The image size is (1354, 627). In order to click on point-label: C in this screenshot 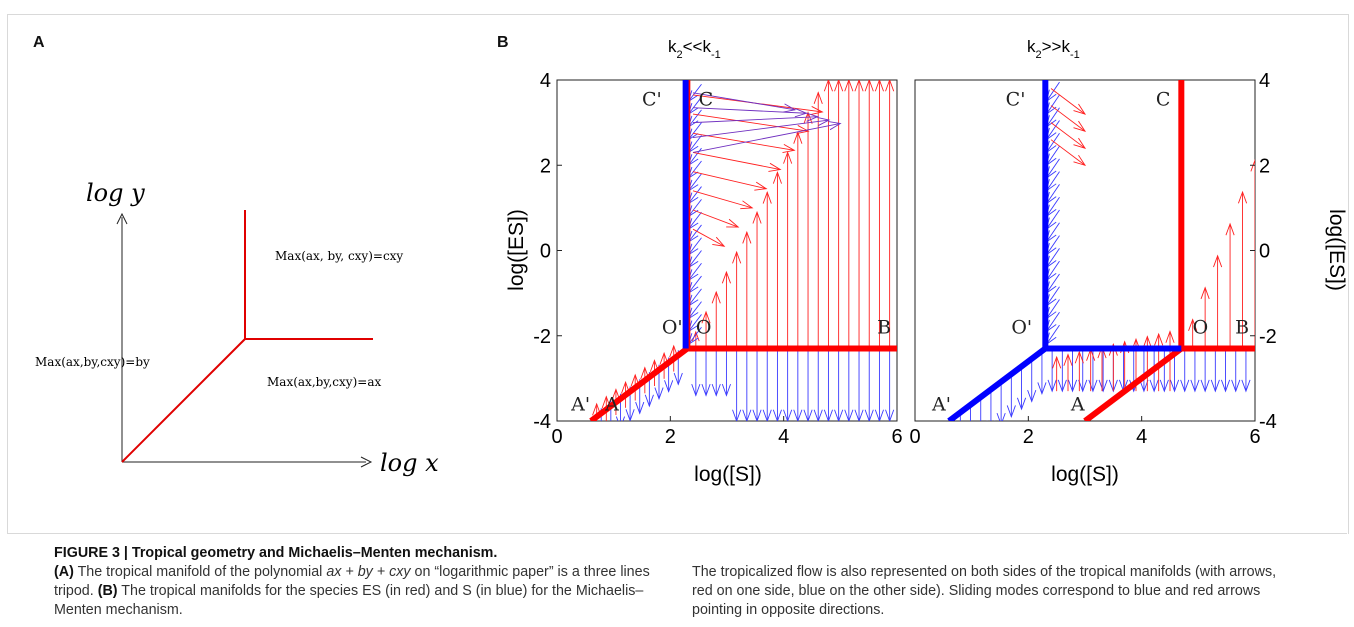, I will do `click(706, 100)`.